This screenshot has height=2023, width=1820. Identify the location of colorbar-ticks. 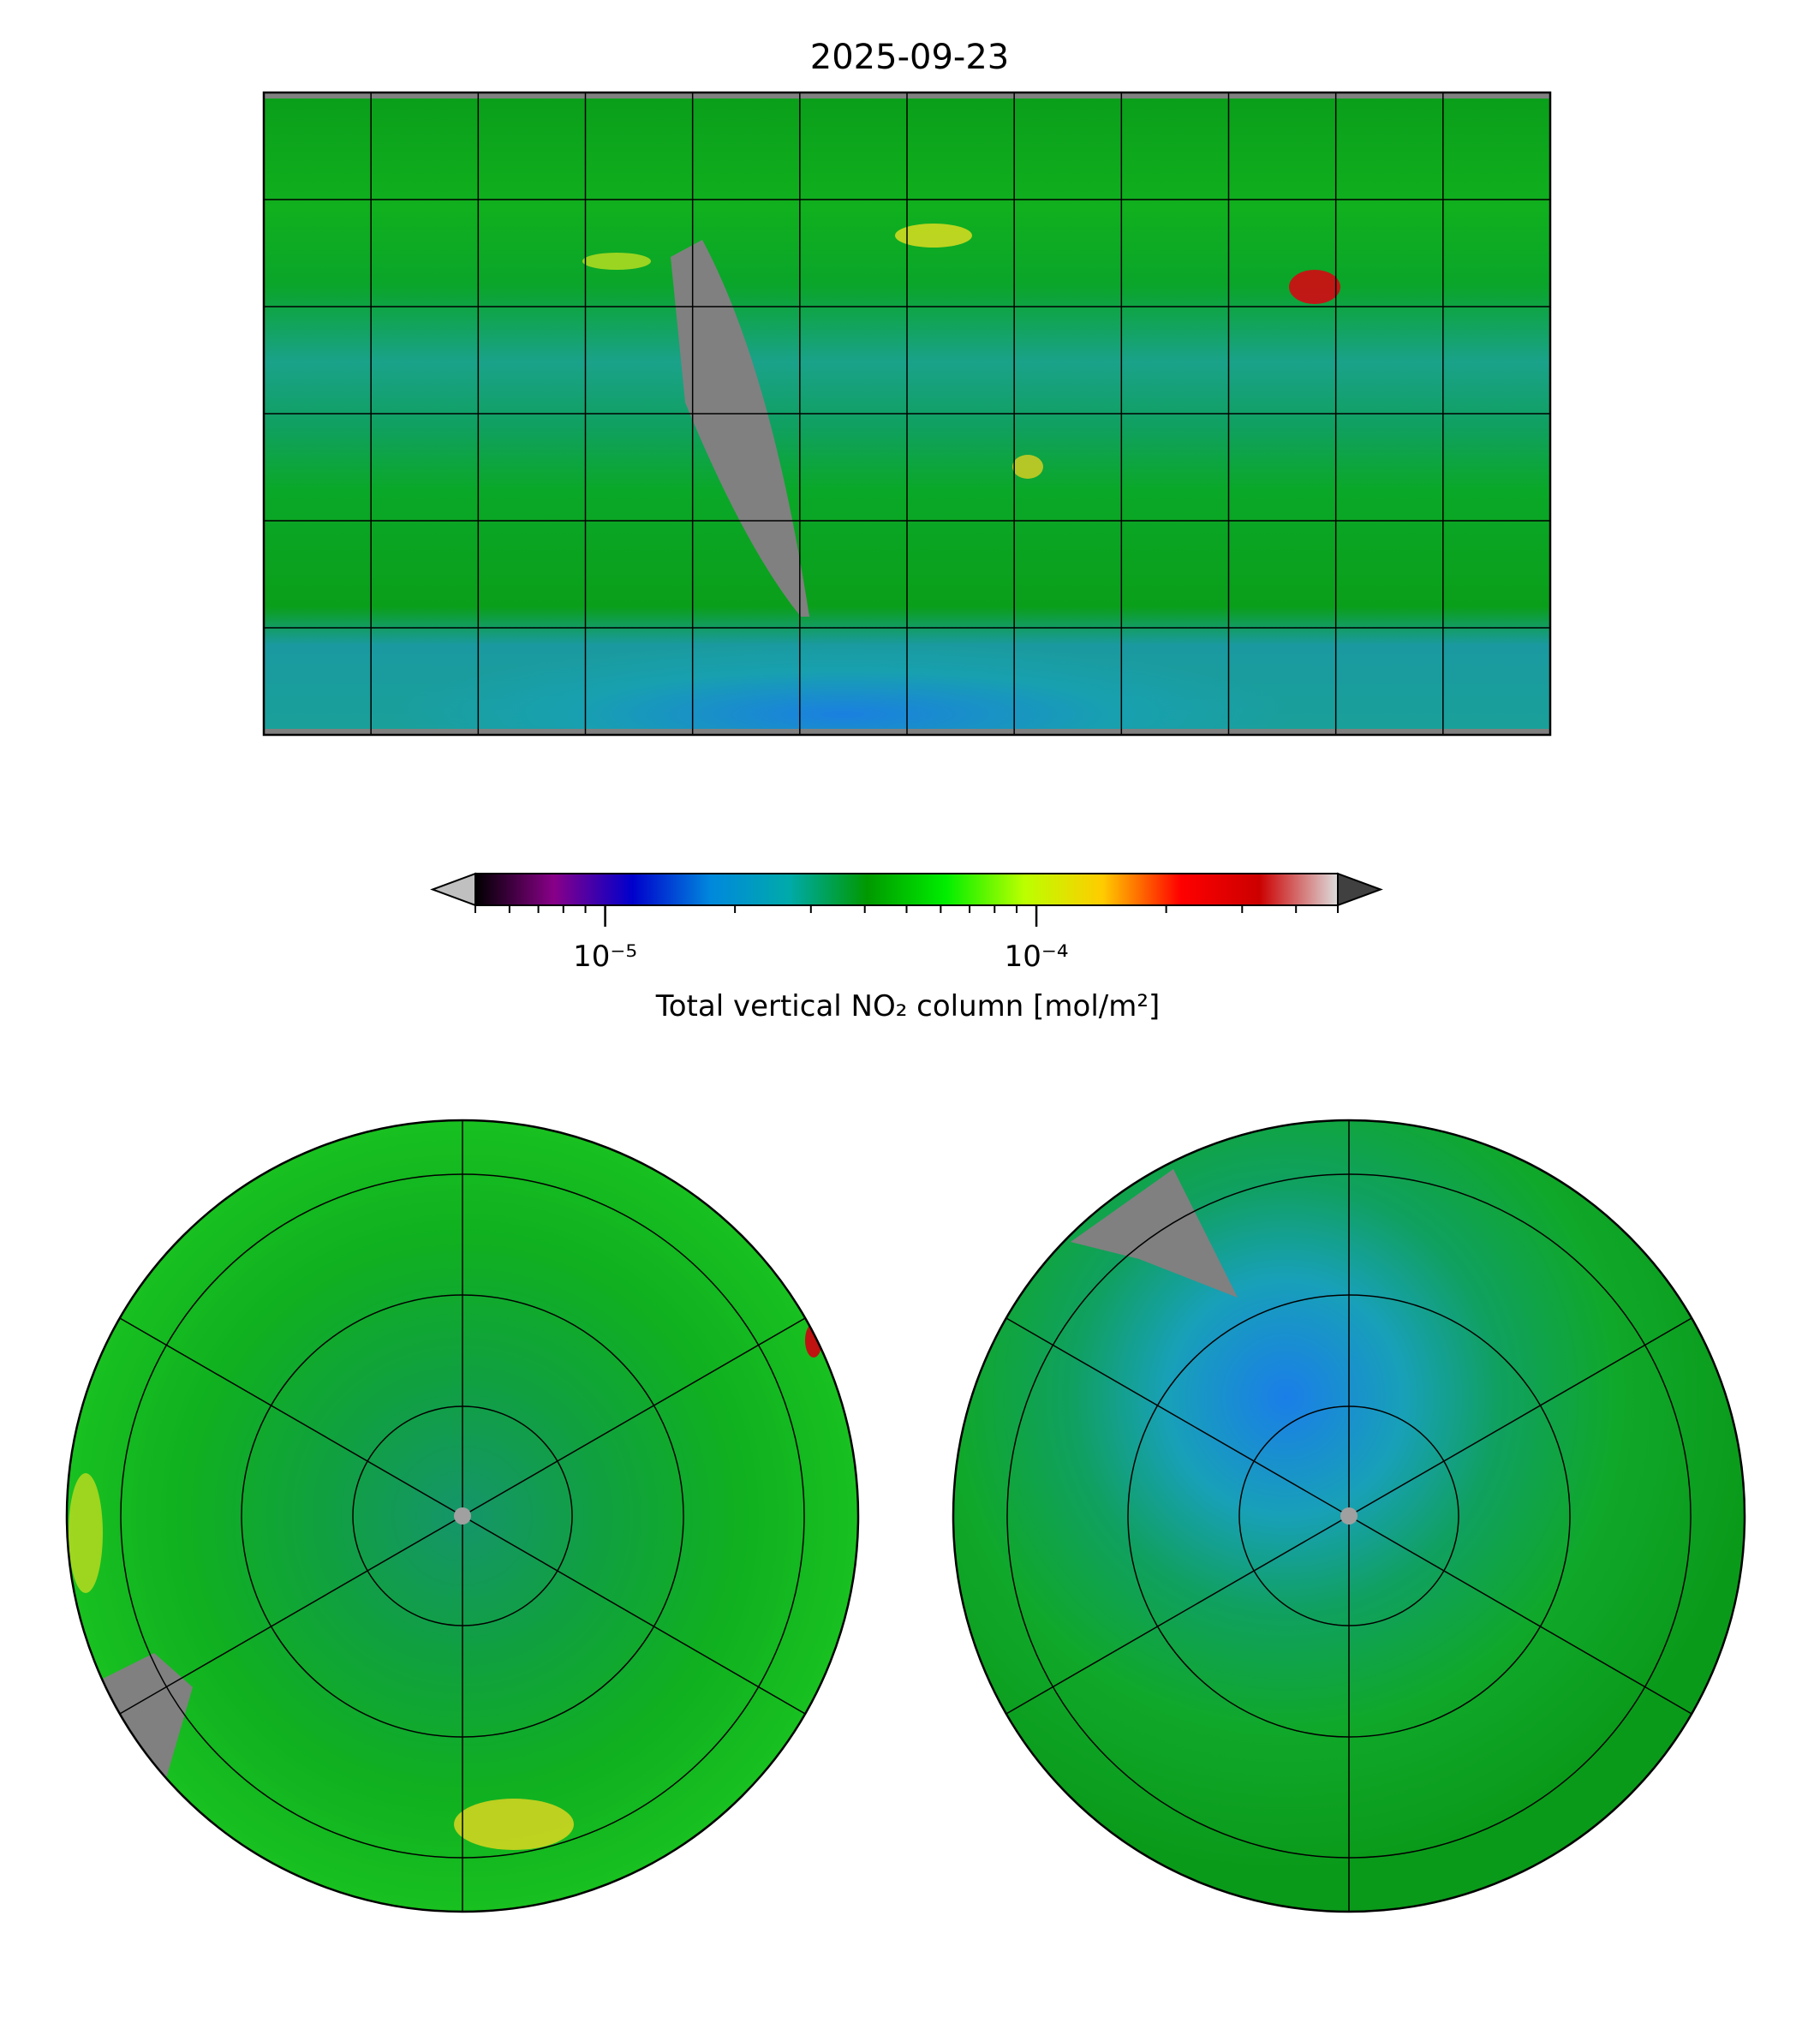
(907, 916).